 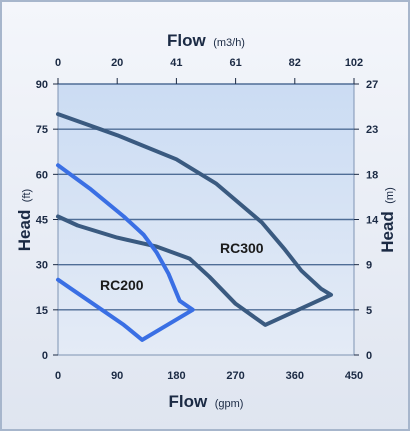 I want to click on y-tick-label-left: 90, so click(x=42, y=85).